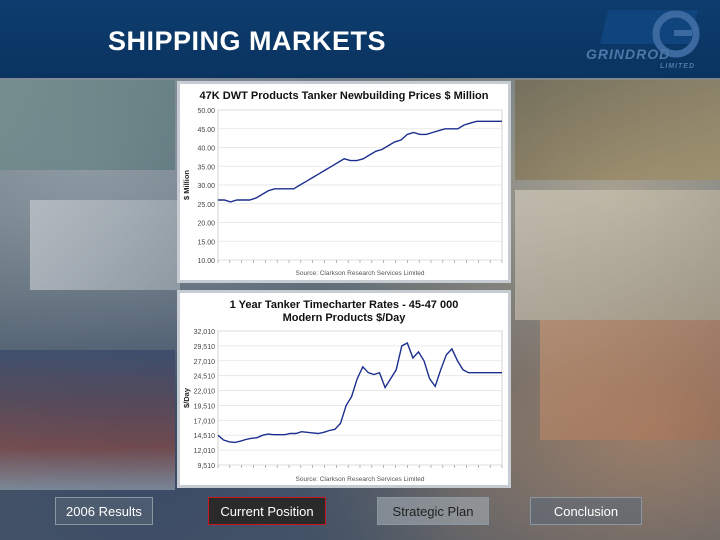 Image resolution: width=720 pixels, height=540 pixels. I want to click on page-title: SHIPPING MARKETS, so click(247, 41).